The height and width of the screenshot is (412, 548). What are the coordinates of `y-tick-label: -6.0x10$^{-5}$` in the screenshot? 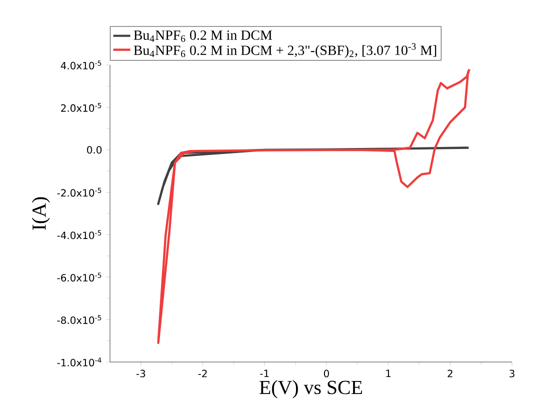 It's located at (79, 277).